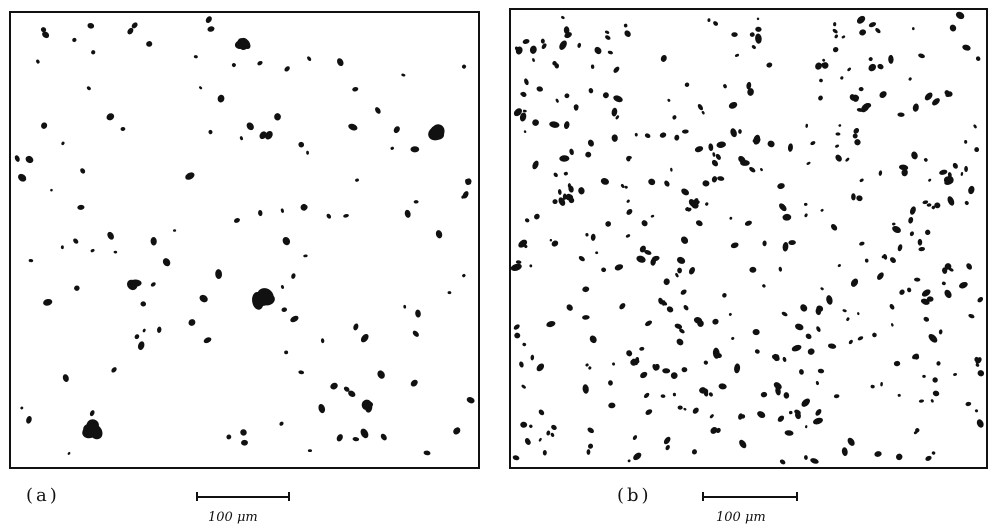 Image resolution: width=988 pixels, height=530 pixels. Describe the element at coordinates (750, 496) in the screenshot. I see `scale-bar-b` at that location.